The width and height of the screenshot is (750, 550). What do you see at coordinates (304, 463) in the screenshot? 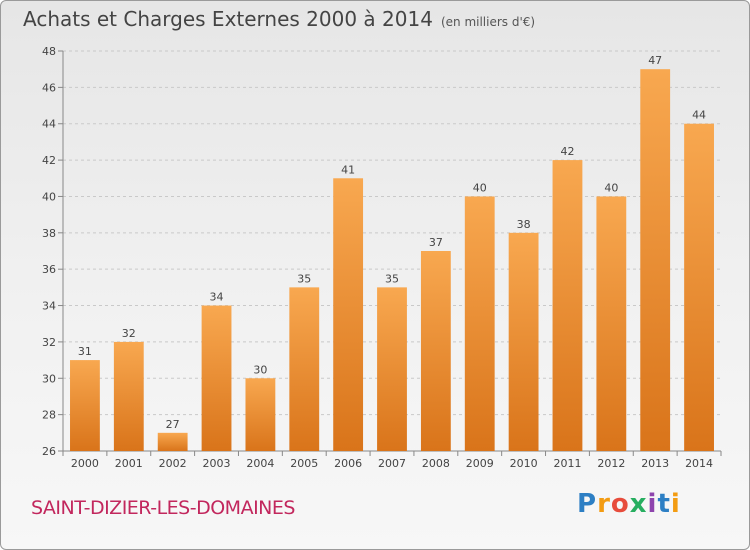
I see `x-tick-label: 2005` at bounding box center [304, 463].